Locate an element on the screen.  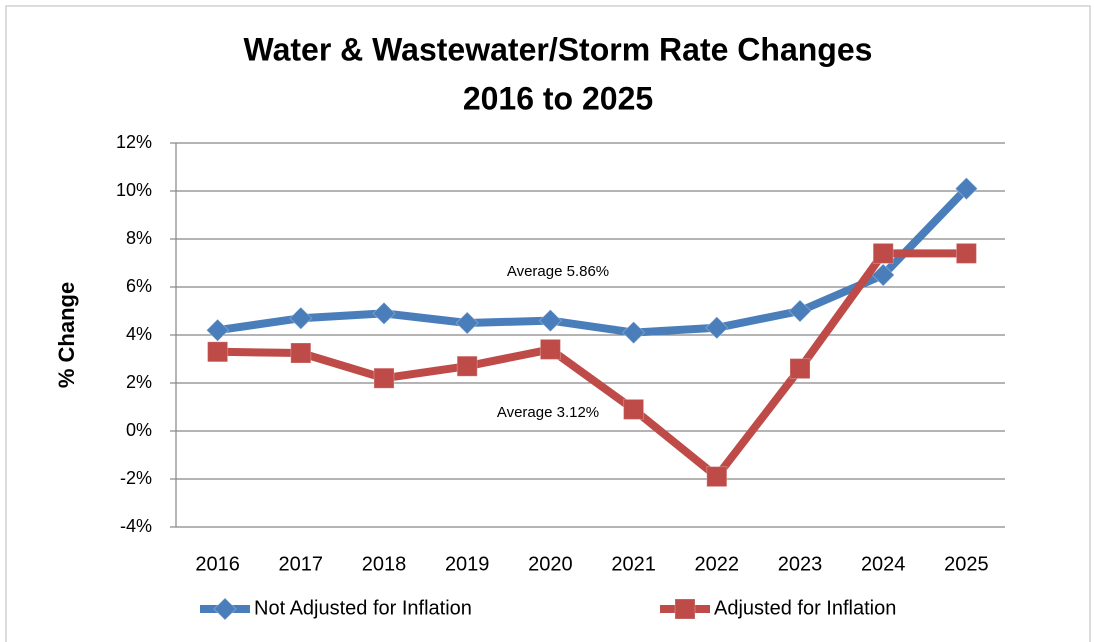
x-tick-label: 2020 is located at coordinates (550, 564).